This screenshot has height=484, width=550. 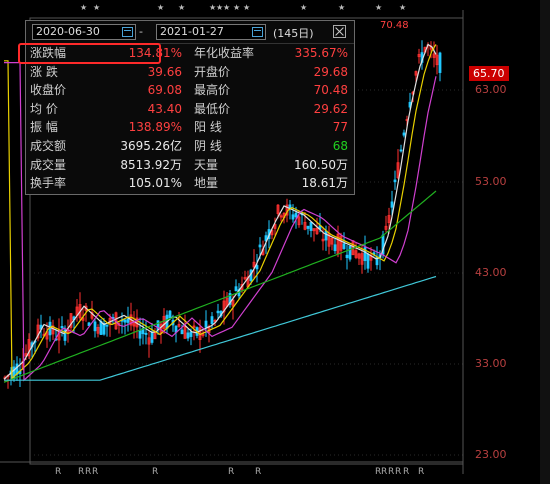 What do you see at coordinates (208, 127) in the screenshot?
I see `stat-label: 阳 线` at bounding box center [208, 127].